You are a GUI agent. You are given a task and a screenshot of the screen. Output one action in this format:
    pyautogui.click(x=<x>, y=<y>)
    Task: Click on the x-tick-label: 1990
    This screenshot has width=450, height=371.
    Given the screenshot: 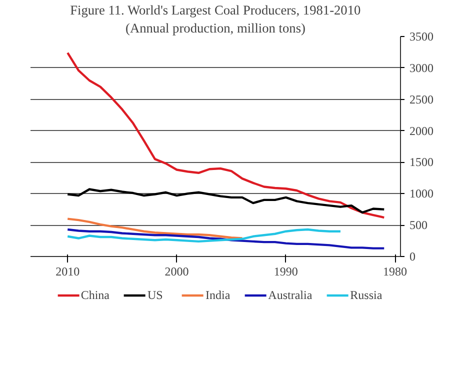 What is the action you would take?
    pyautogui.click(x=286, y=271)
    